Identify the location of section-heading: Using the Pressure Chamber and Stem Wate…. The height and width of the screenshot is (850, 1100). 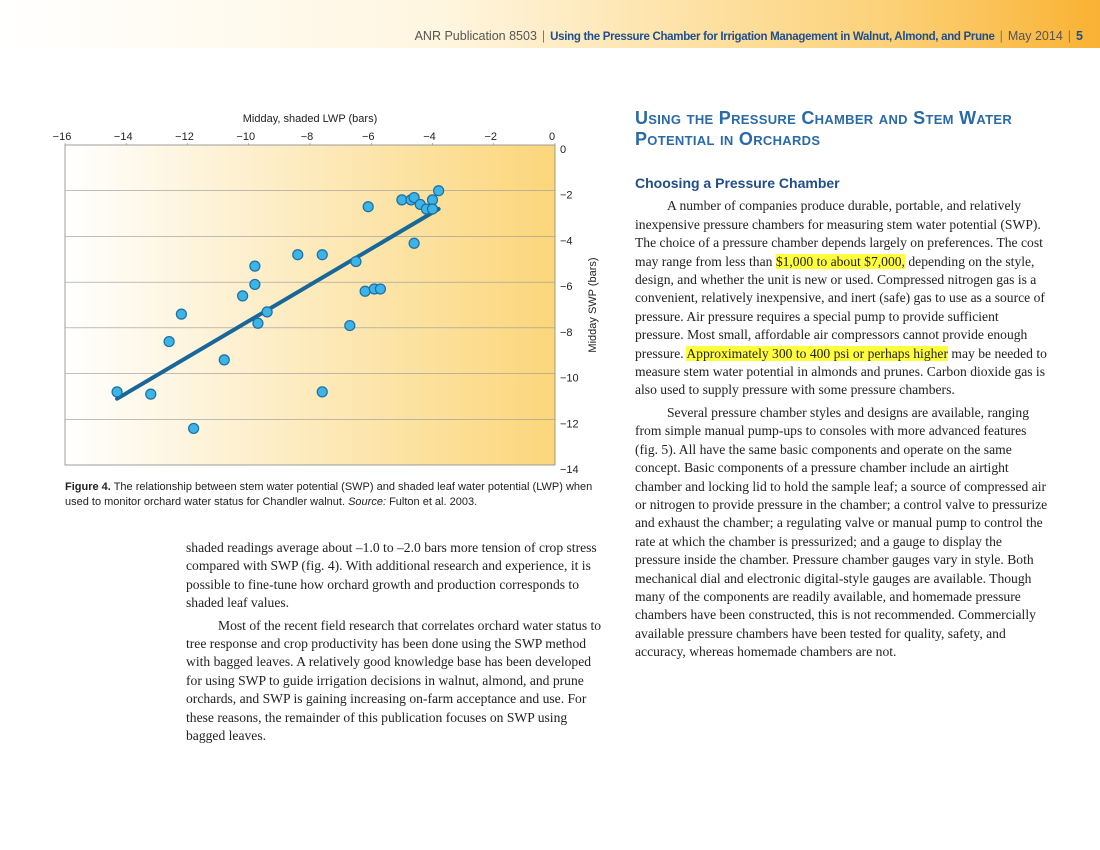
(824, 128).